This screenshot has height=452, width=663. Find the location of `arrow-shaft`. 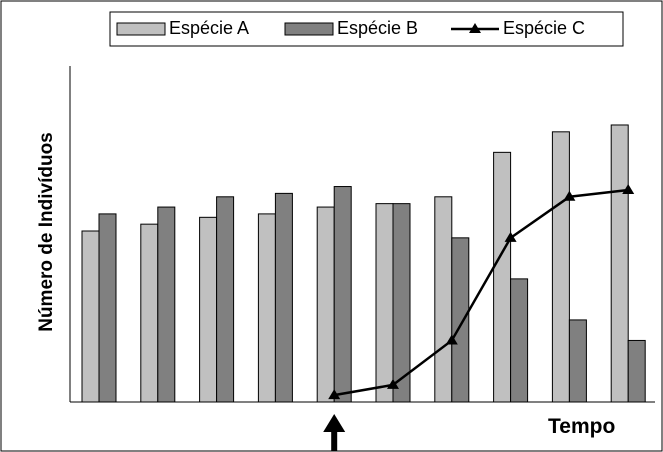

arrow-shaft is located at coordinates (334, 441).